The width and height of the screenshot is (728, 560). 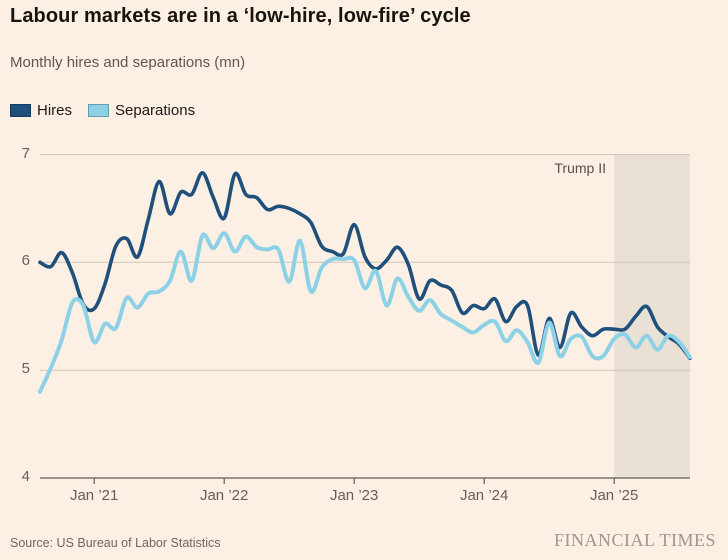 I want to click on y-axis-label: 7, so click(x=25, y=153).